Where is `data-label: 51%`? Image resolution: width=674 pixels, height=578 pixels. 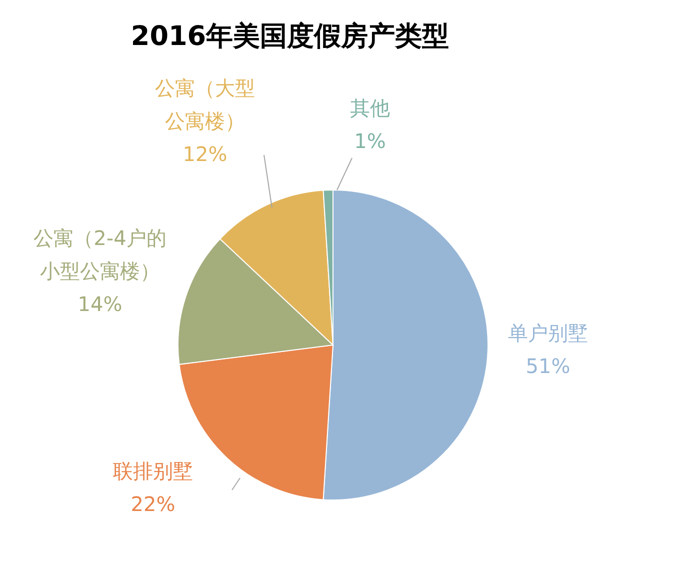 data-label: 51% is located at coordinates (548, 366).